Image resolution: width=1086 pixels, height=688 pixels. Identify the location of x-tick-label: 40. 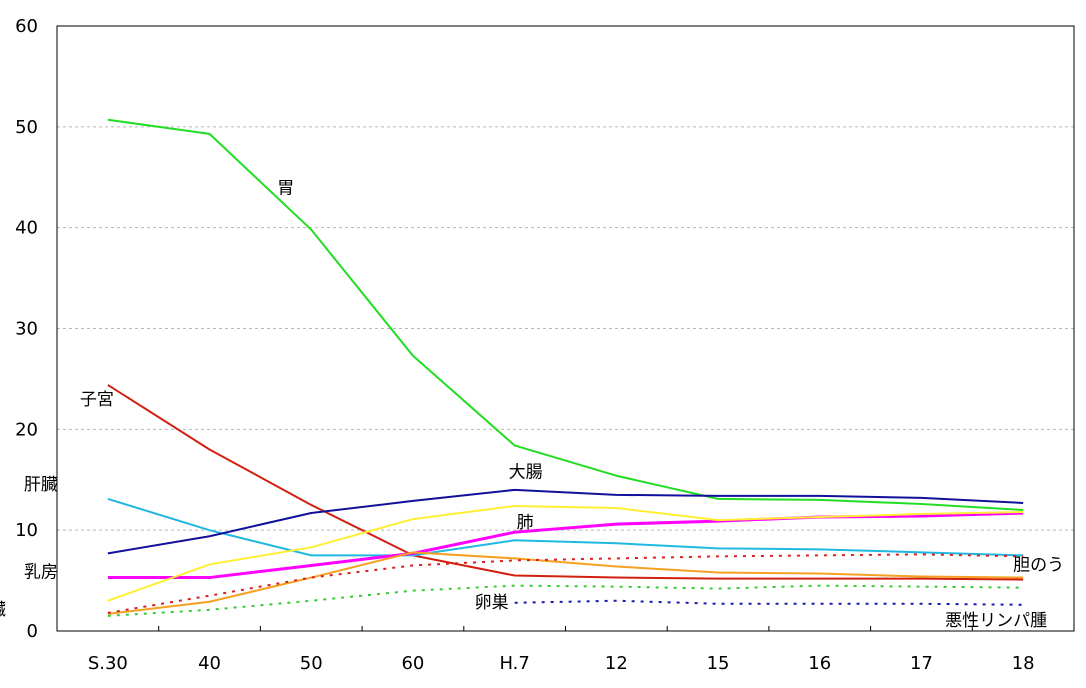
(209, 663).